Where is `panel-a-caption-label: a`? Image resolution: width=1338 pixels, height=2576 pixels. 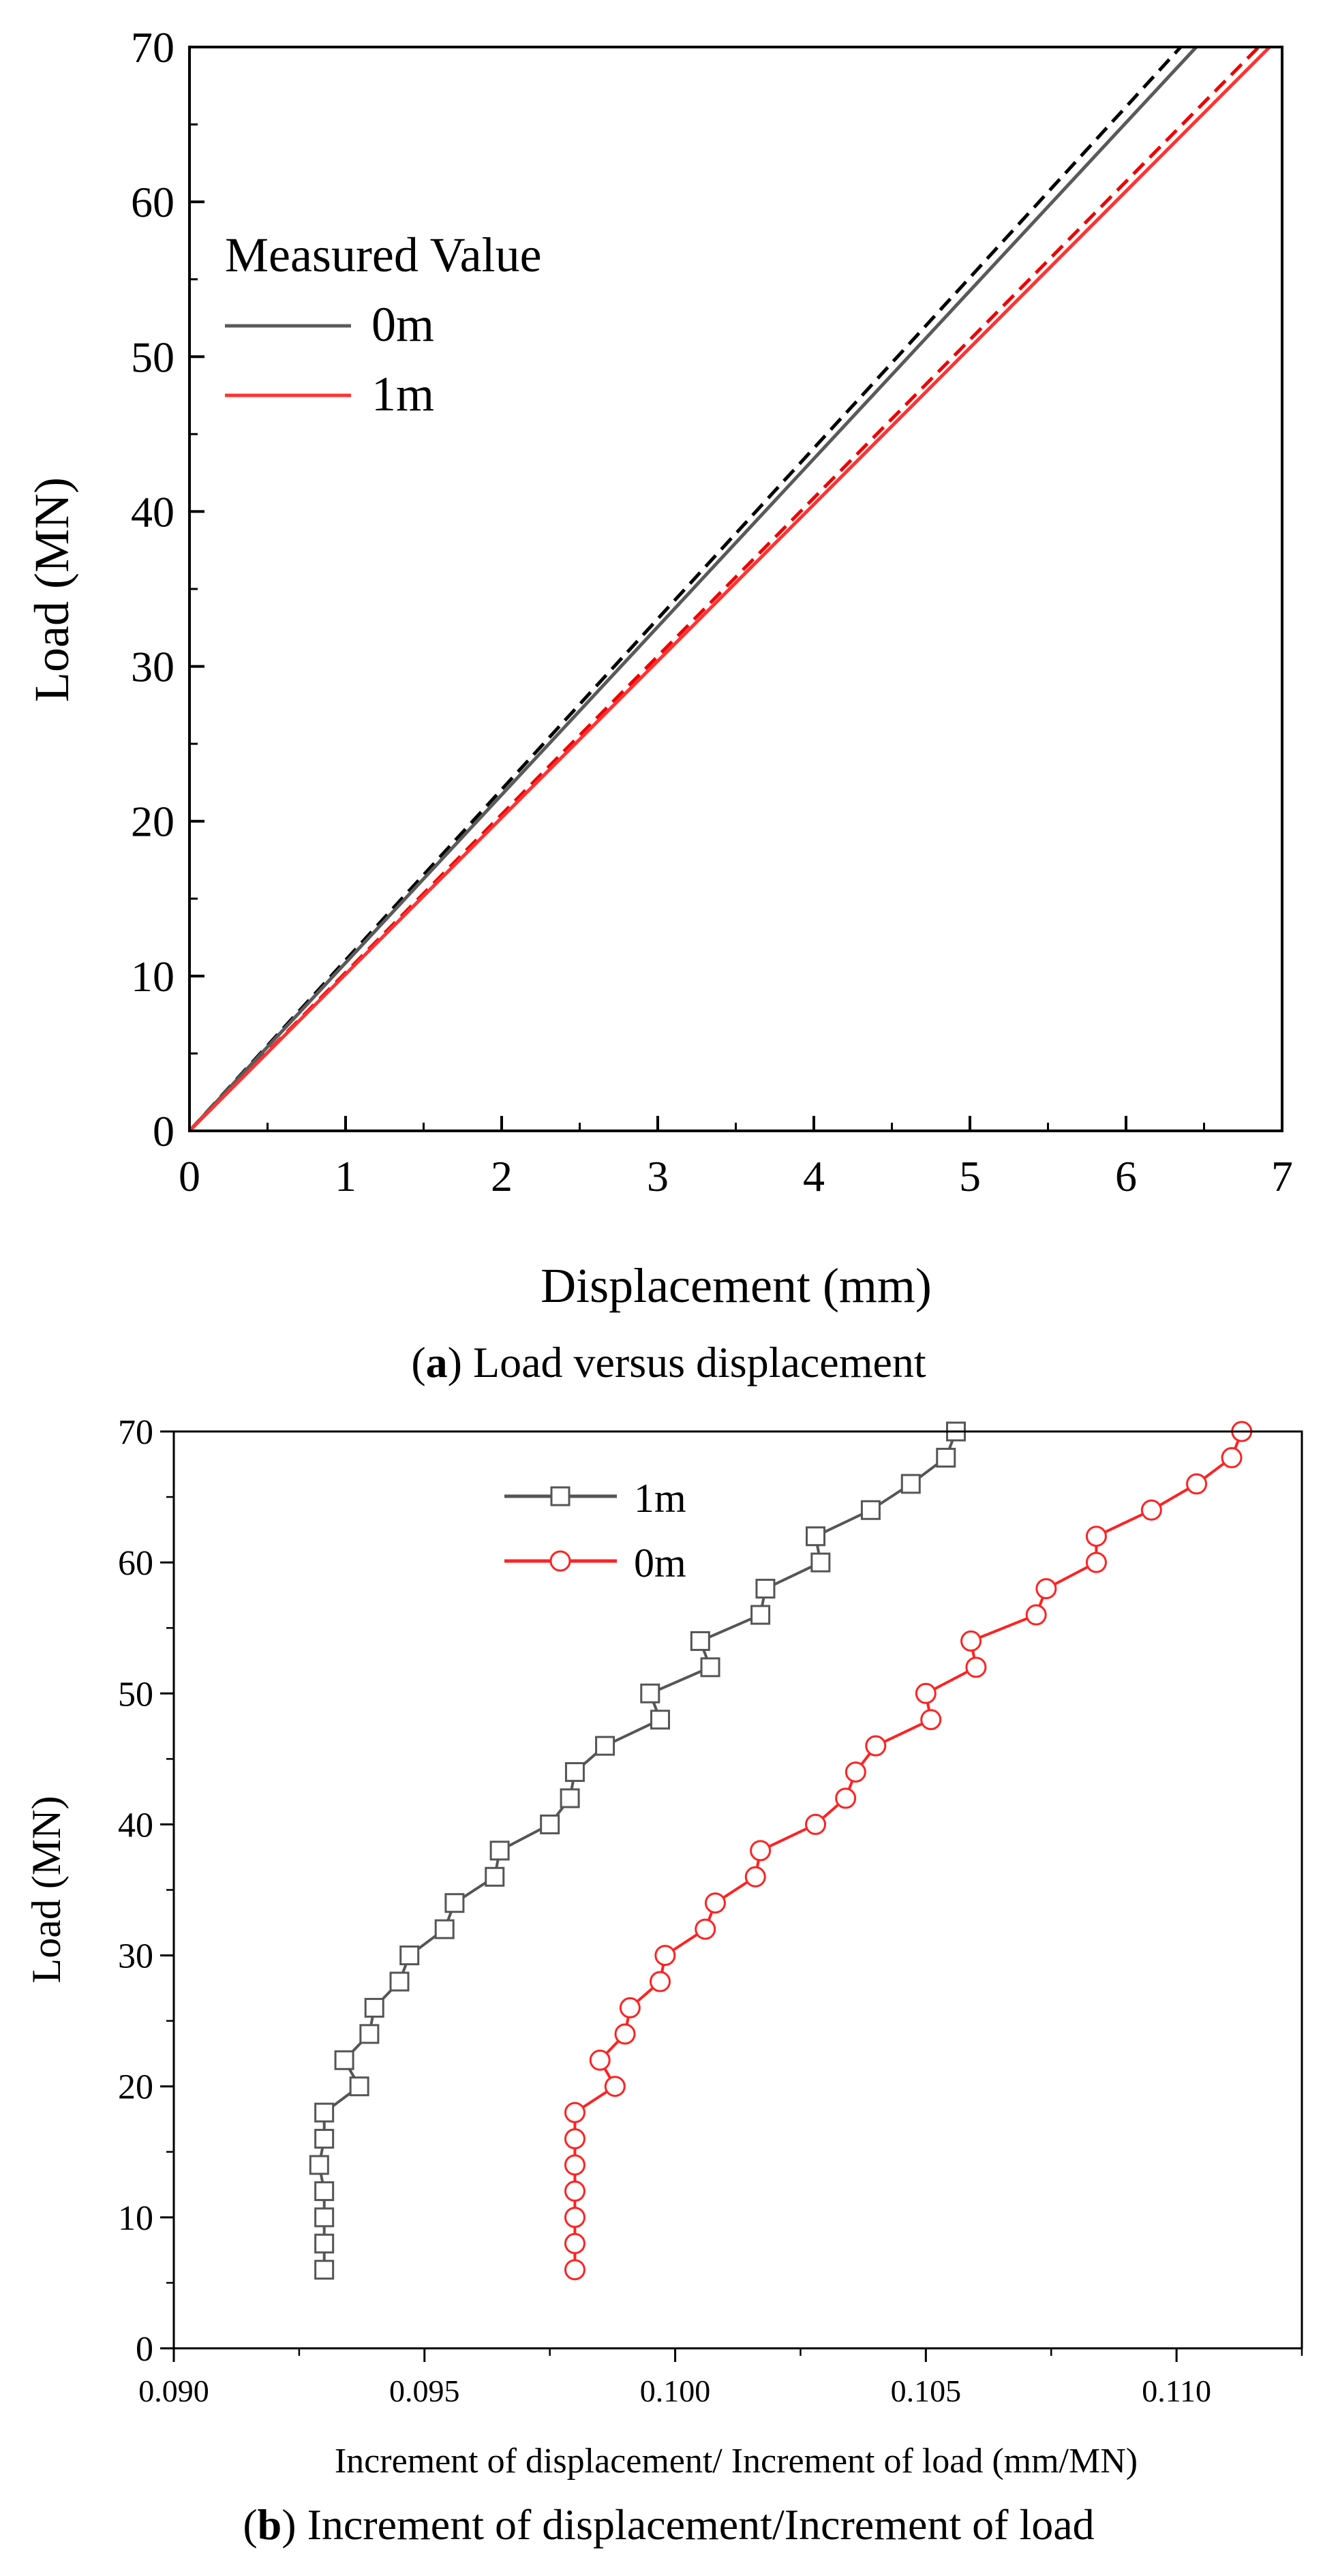
panel-a-caption-label: a is located at coordinates (437, 1362).